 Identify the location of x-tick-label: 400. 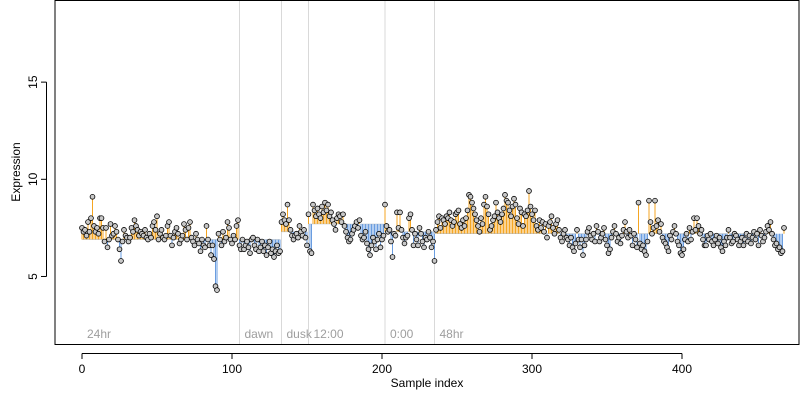
(682, 369).